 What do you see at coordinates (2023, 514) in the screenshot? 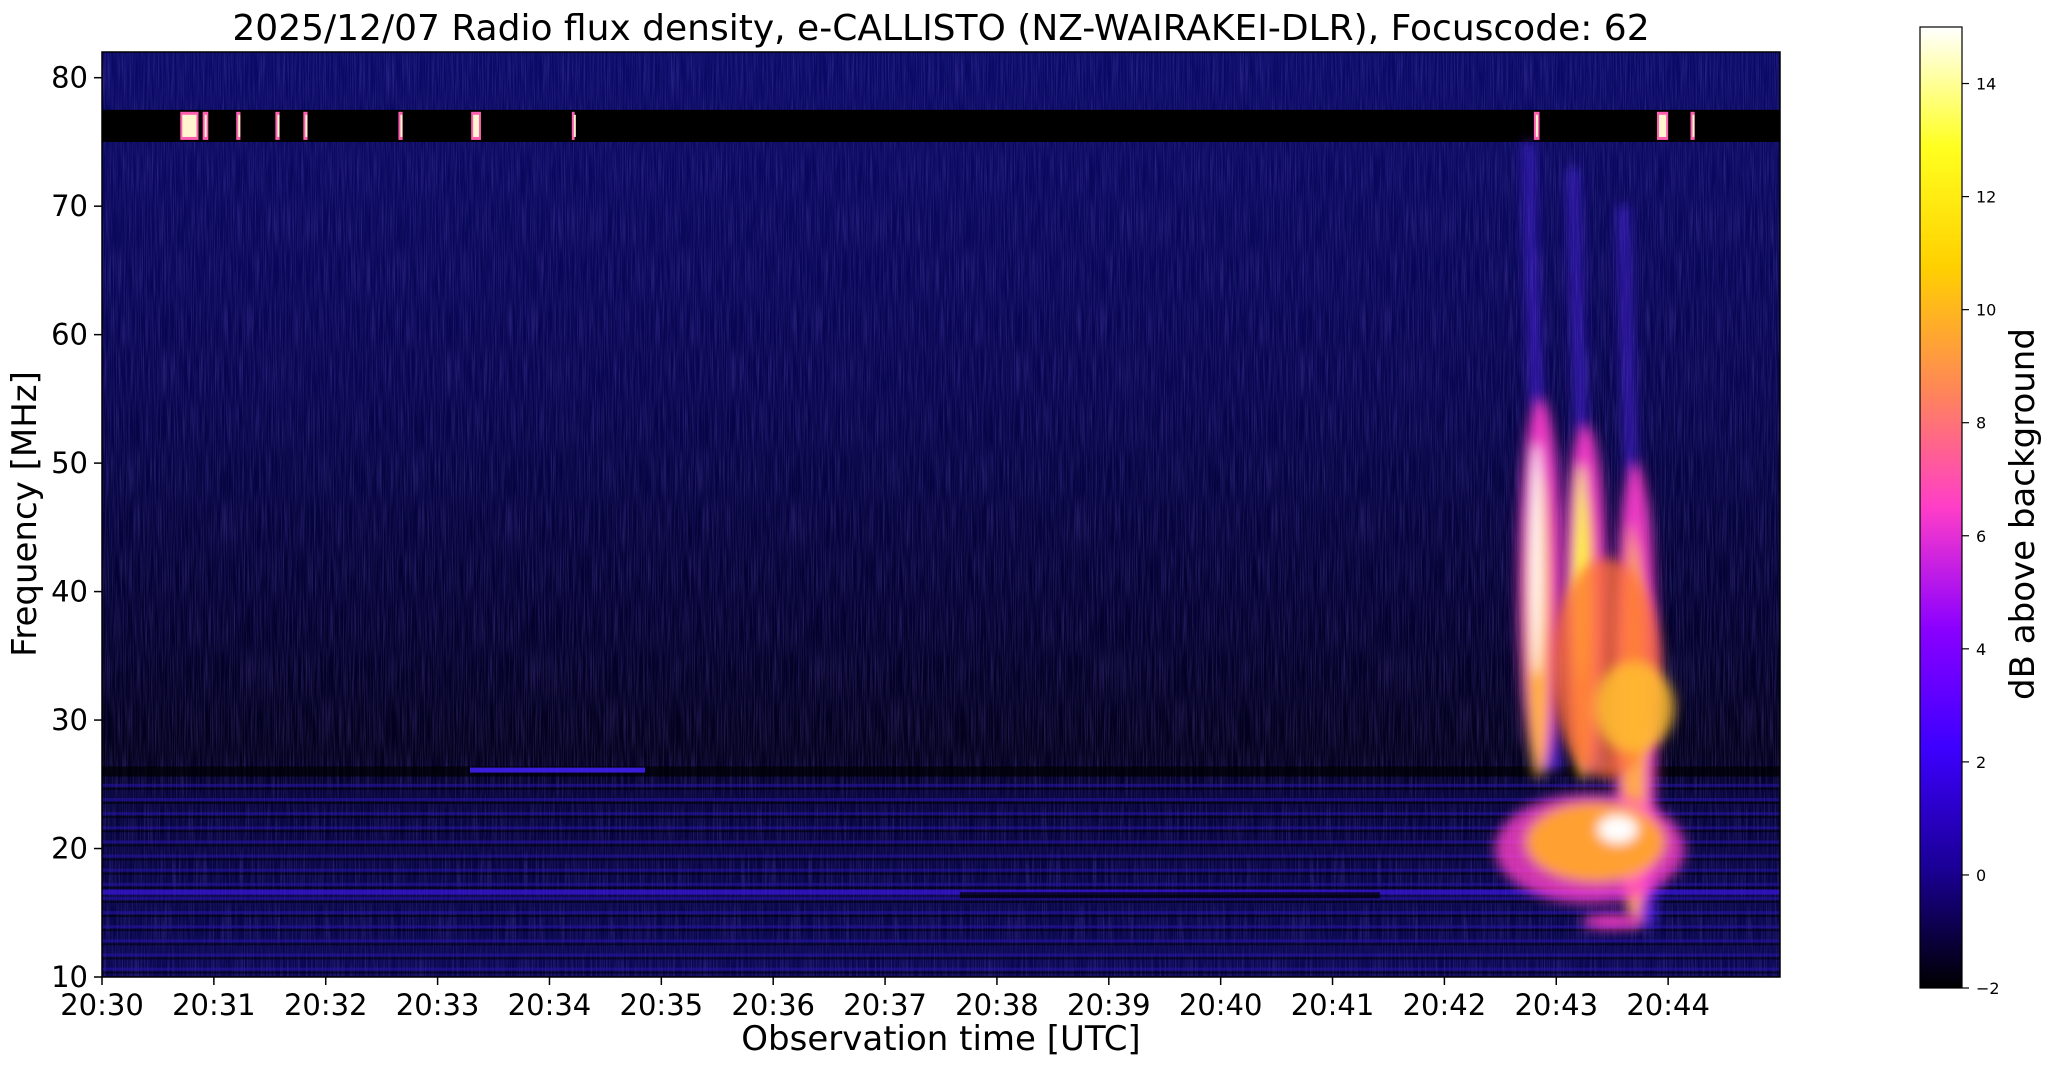
I see `colorbar-label: dB above background` at bounding box center [2023, 514].